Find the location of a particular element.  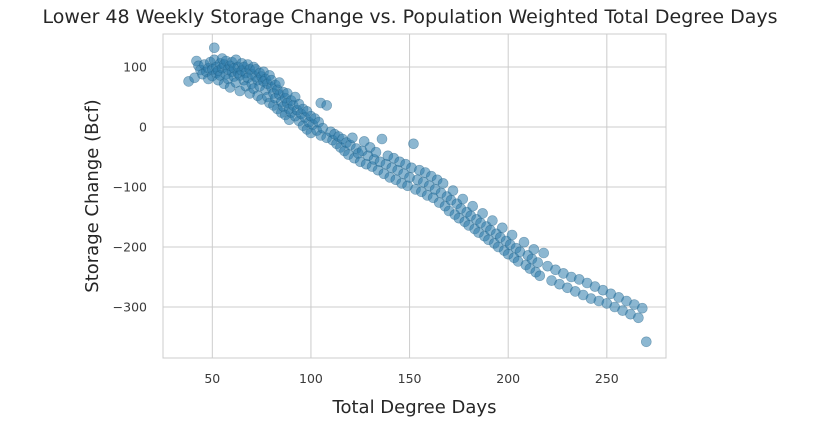

x-tick-label: 50 is located at coordinates (212, 378).